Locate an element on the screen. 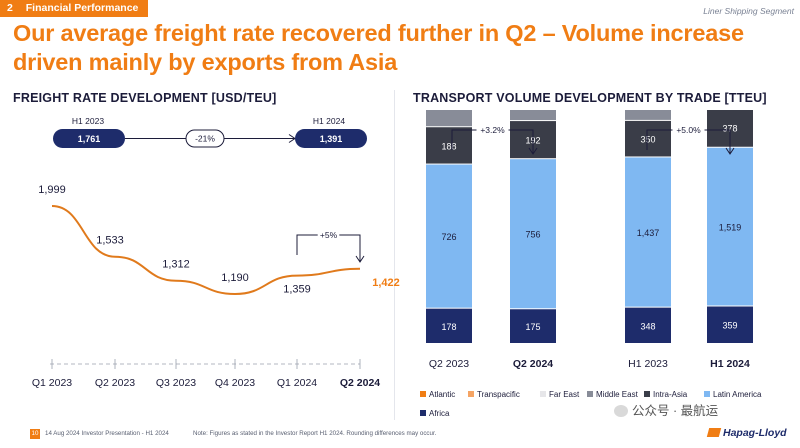 Image resolution: width=800 pixels, height=448 pixels. logo-mark-icon is located at coordinates (714, 432).